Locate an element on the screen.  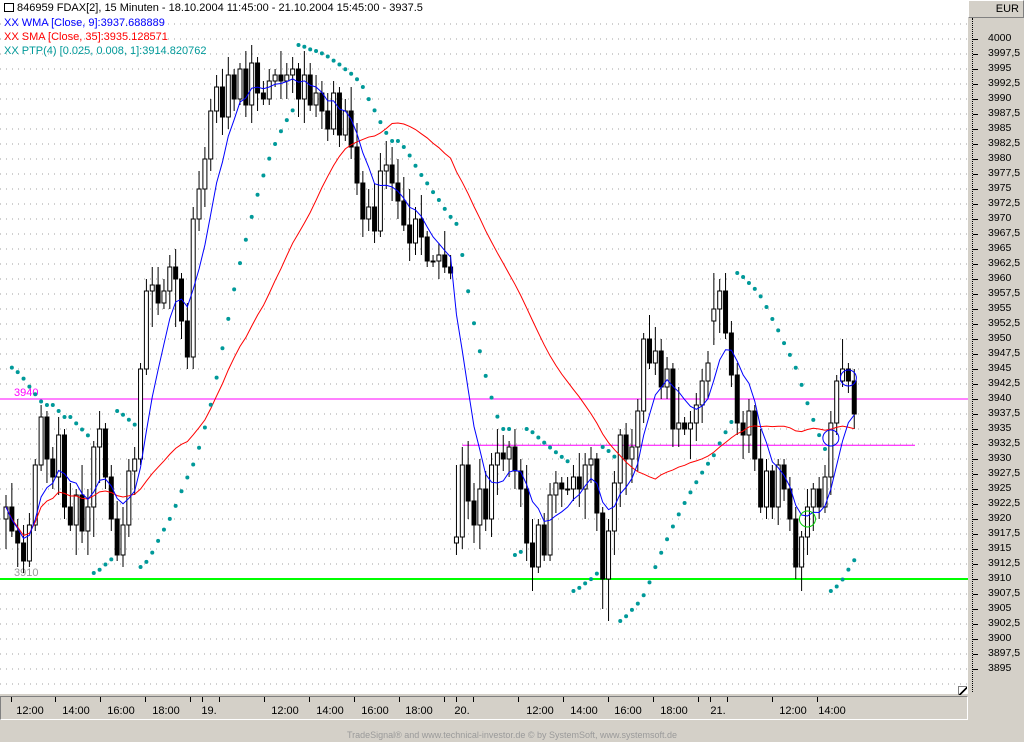
legend-sma: XX SMA [Close, 35]:3935.128571 is located at coordinates (86, 37).